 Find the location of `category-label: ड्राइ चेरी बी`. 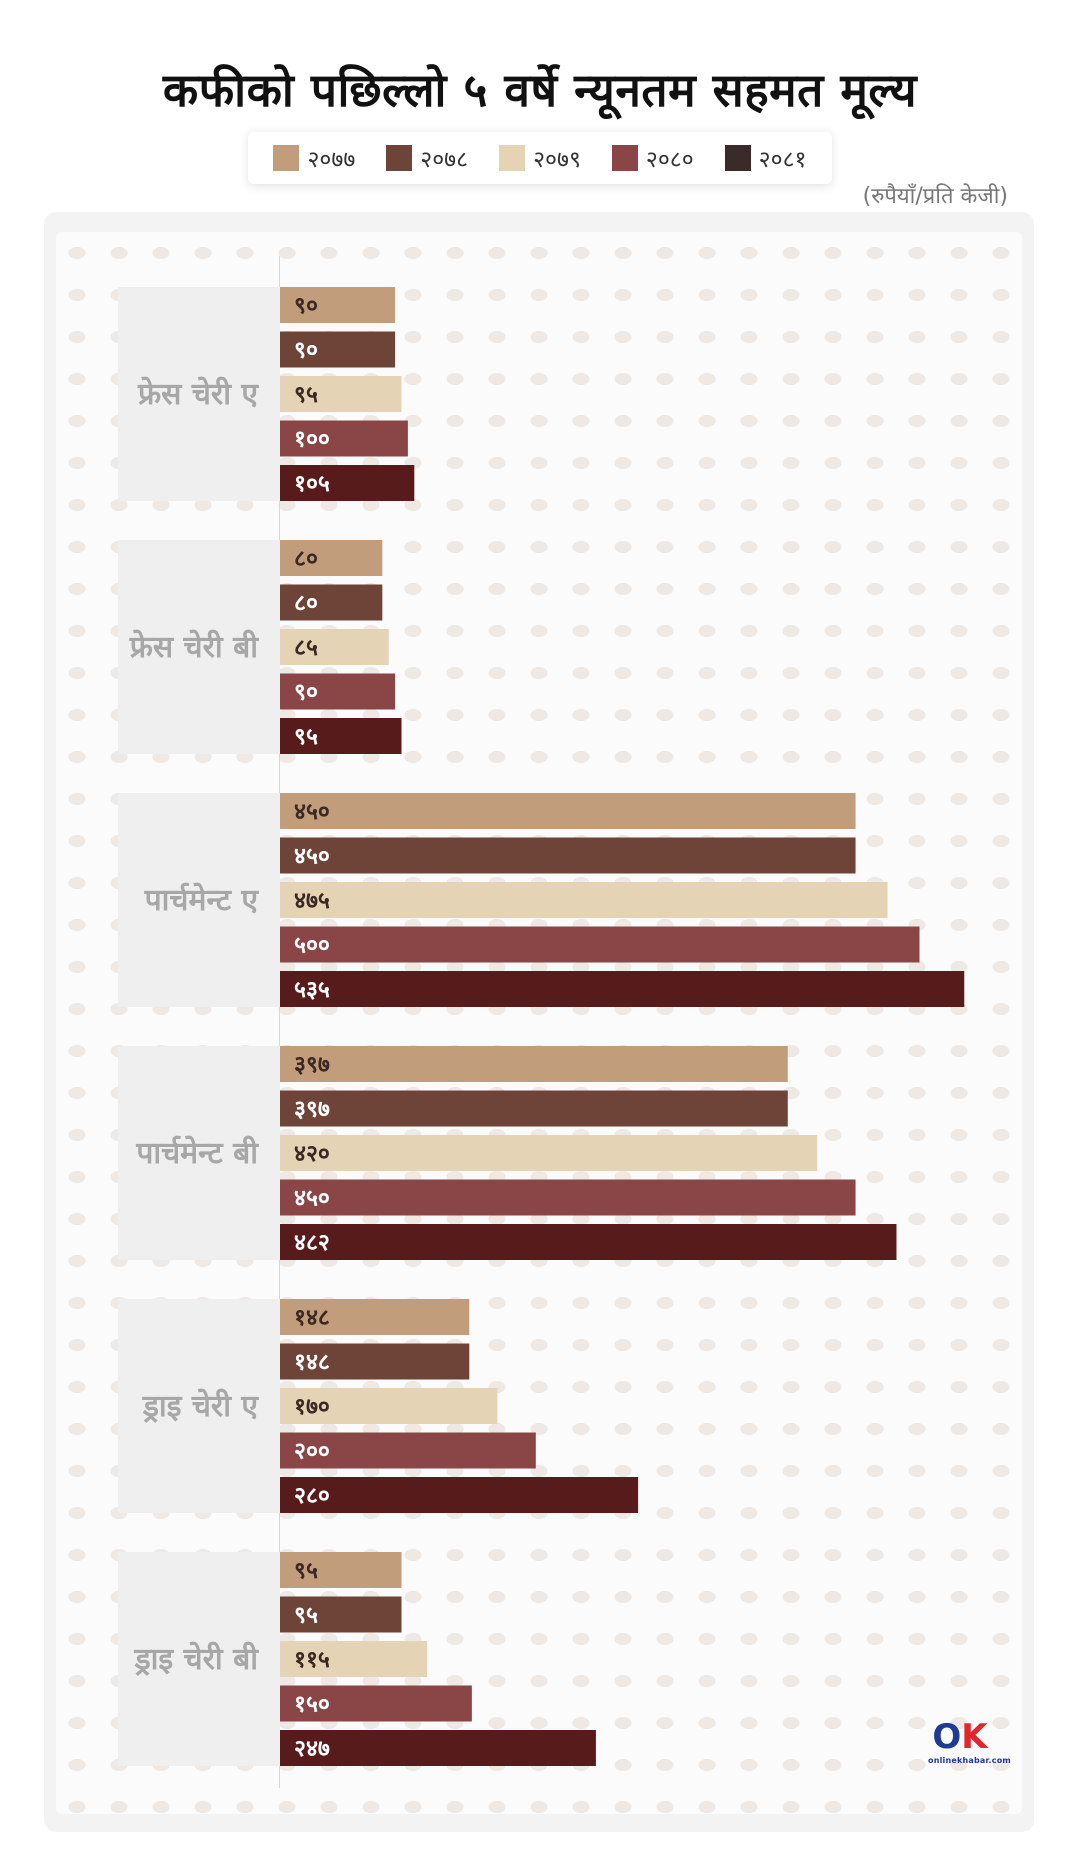

category-label: ड्राइ चेरी बी is located at coordinates (197, 1659).